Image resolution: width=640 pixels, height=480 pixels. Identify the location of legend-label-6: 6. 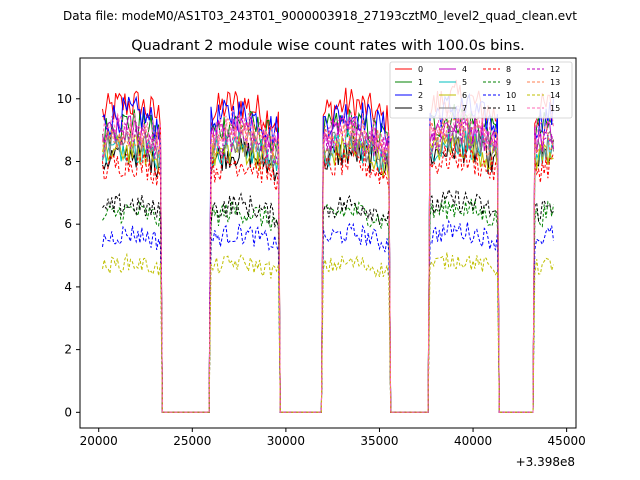
(464, 95).